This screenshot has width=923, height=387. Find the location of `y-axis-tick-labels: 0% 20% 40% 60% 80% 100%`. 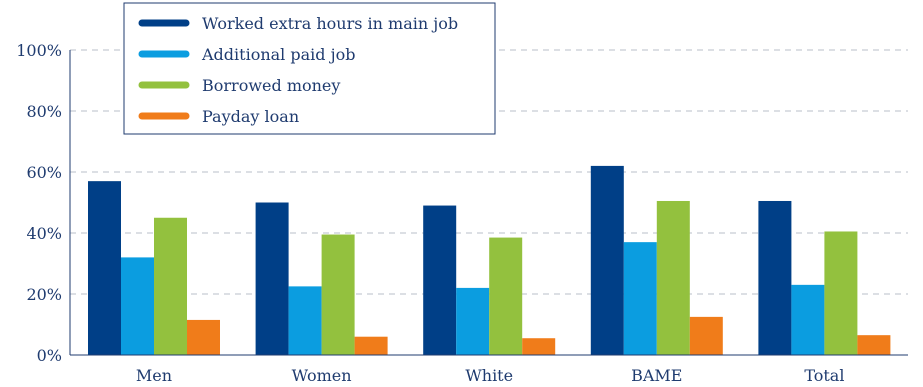

y-axis-tick-labels: 0% 20% 40% 60% 80% 100% is located at coordinates (39, 203).